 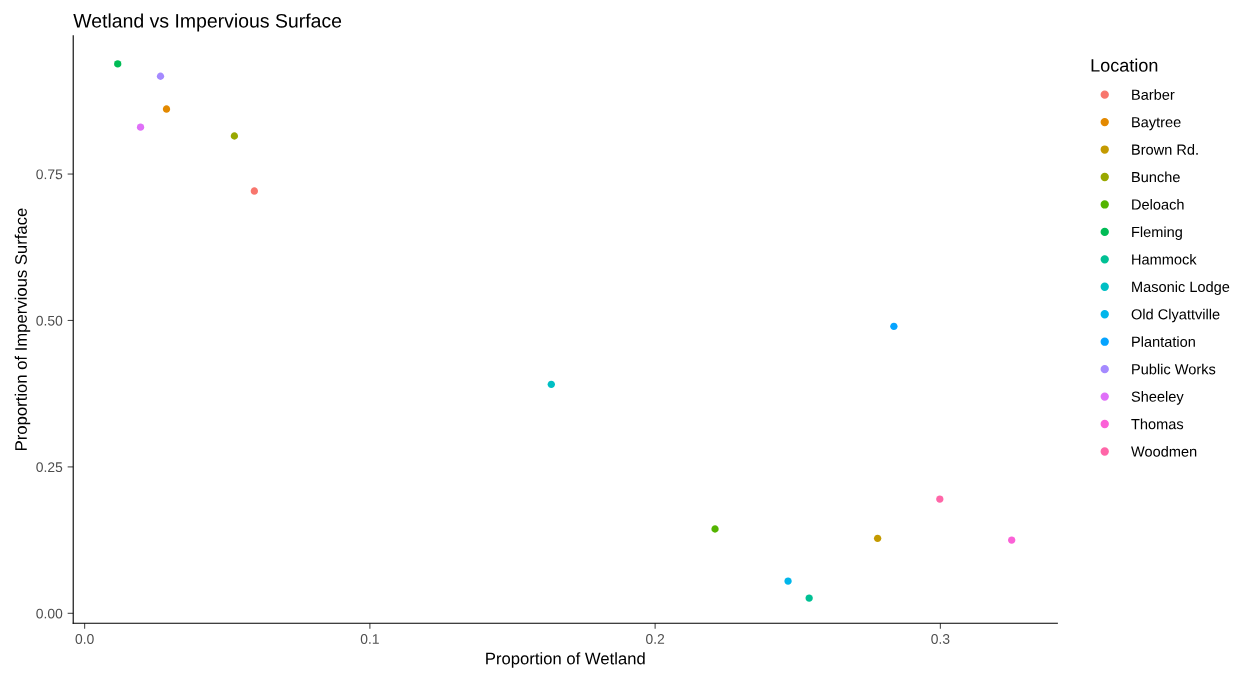 What do you see at coordinates (84, 639) in the screenshot?
I see `x-tick-label: 0.0` at bounding box center [84, 639].